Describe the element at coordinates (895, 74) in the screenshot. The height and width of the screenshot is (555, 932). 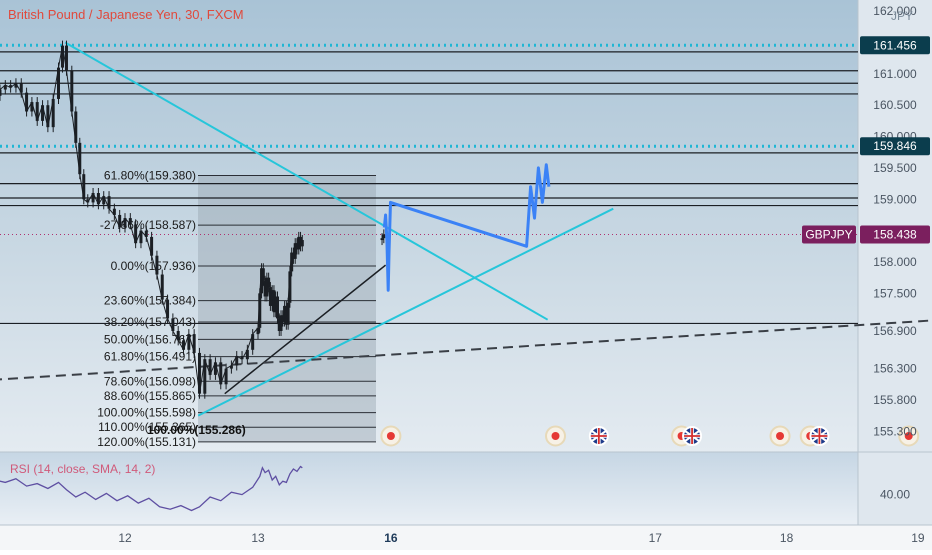
I see `price-axis-tick: 161.000` at that location.